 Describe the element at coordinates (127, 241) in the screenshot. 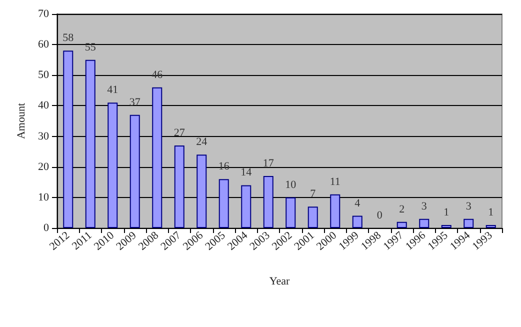

I see `x-tick-label: 2009` at that location.